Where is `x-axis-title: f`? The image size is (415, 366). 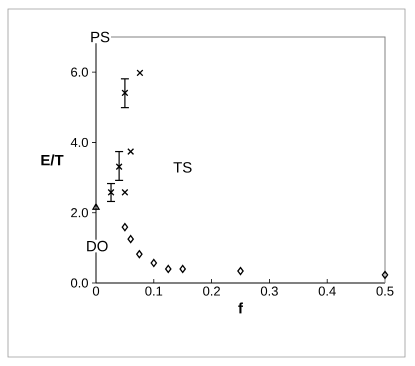 x-axis-title: f is located at coordinates (241, 308).